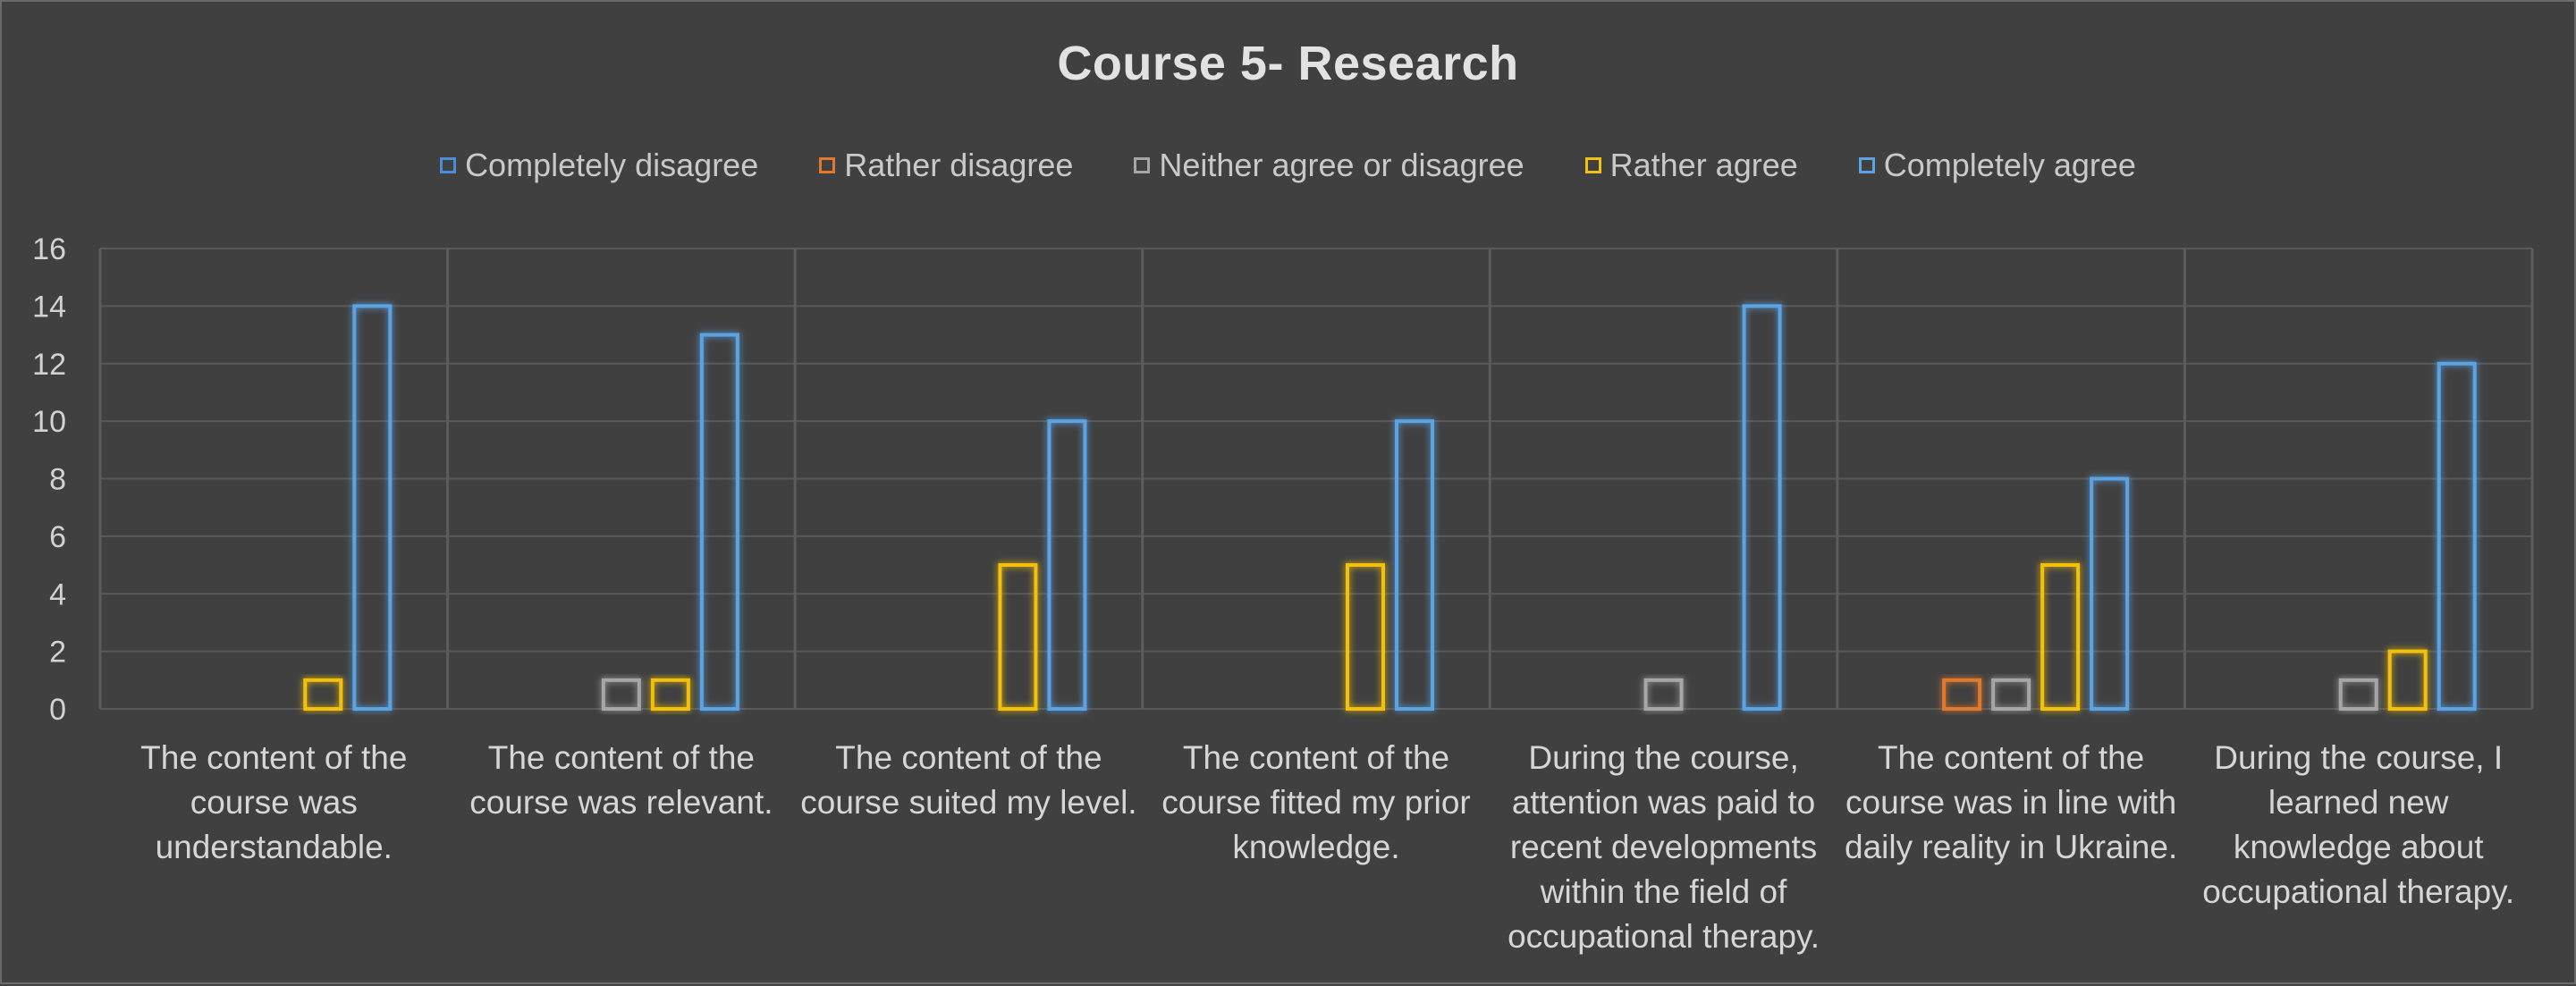  Describe the element at coordinates (49, 422) in the screenshot. I see `y-tick-label: 10` at that location.